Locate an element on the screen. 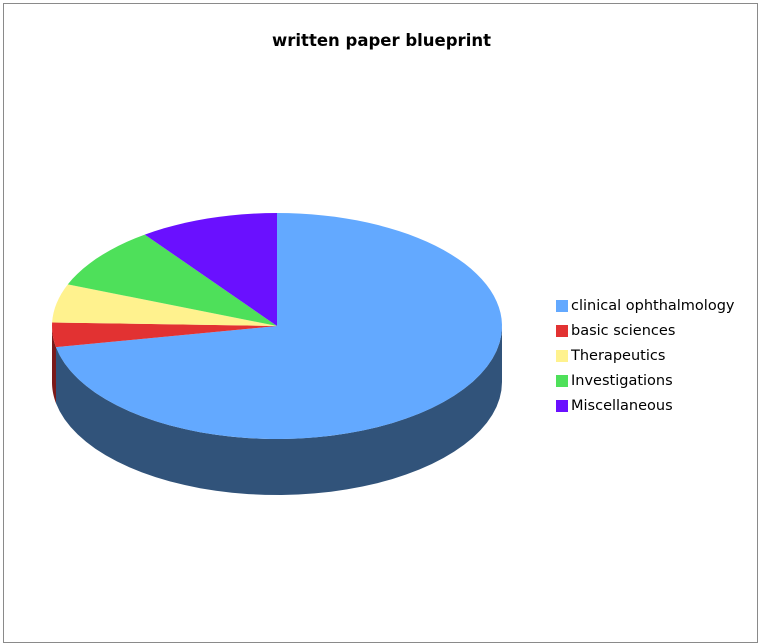  legend-label: Investigations is located at coordinates (622, 380).